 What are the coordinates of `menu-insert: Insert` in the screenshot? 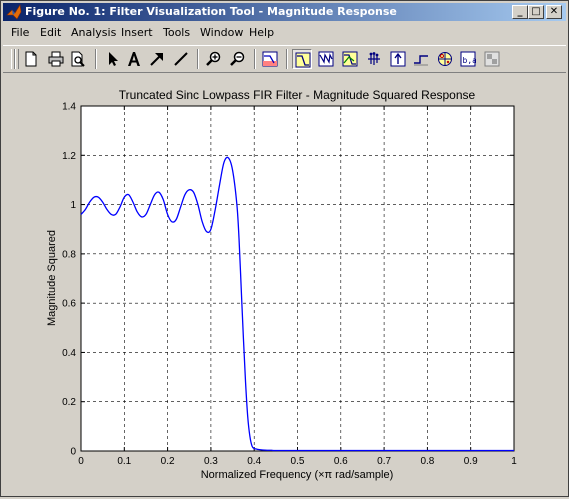 It's located at (137, 32).